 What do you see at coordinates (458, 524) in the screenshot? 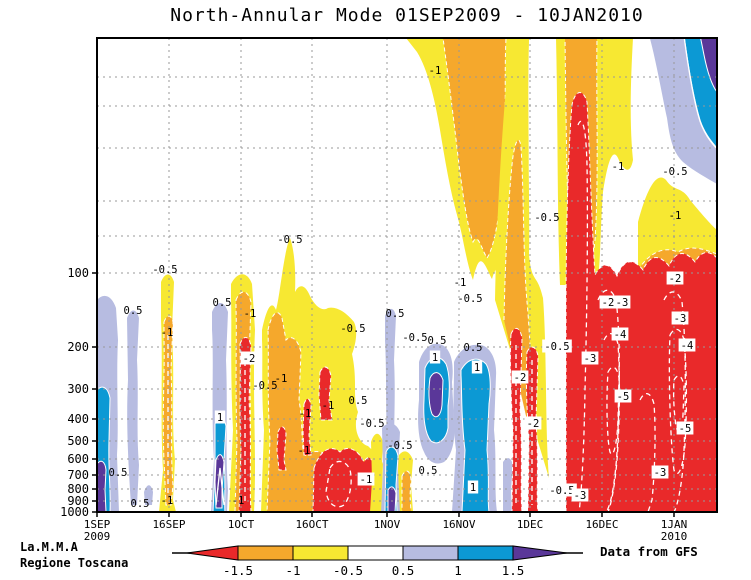
I see `x-tick-label: 16NOV` at bounding box center [458, 524].